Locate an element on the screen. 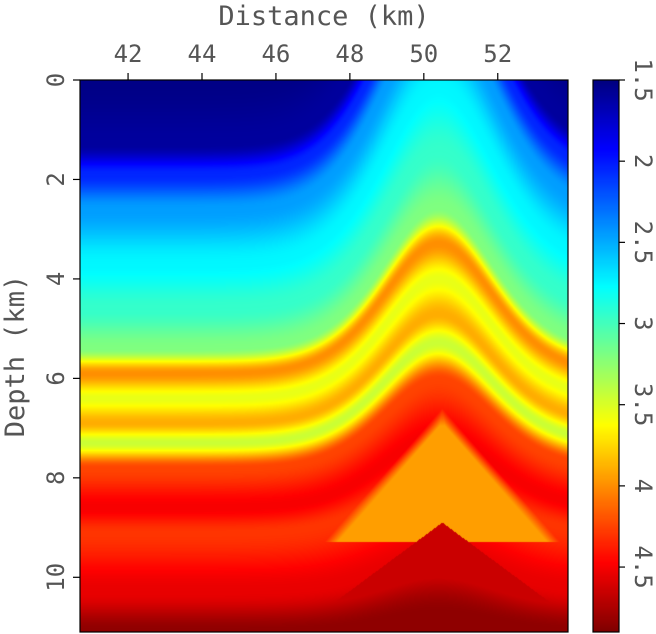 Image resolution: width=656 pixels, height=634 pixels. y-tick-label: 2 is located at coordinates (56, 179).